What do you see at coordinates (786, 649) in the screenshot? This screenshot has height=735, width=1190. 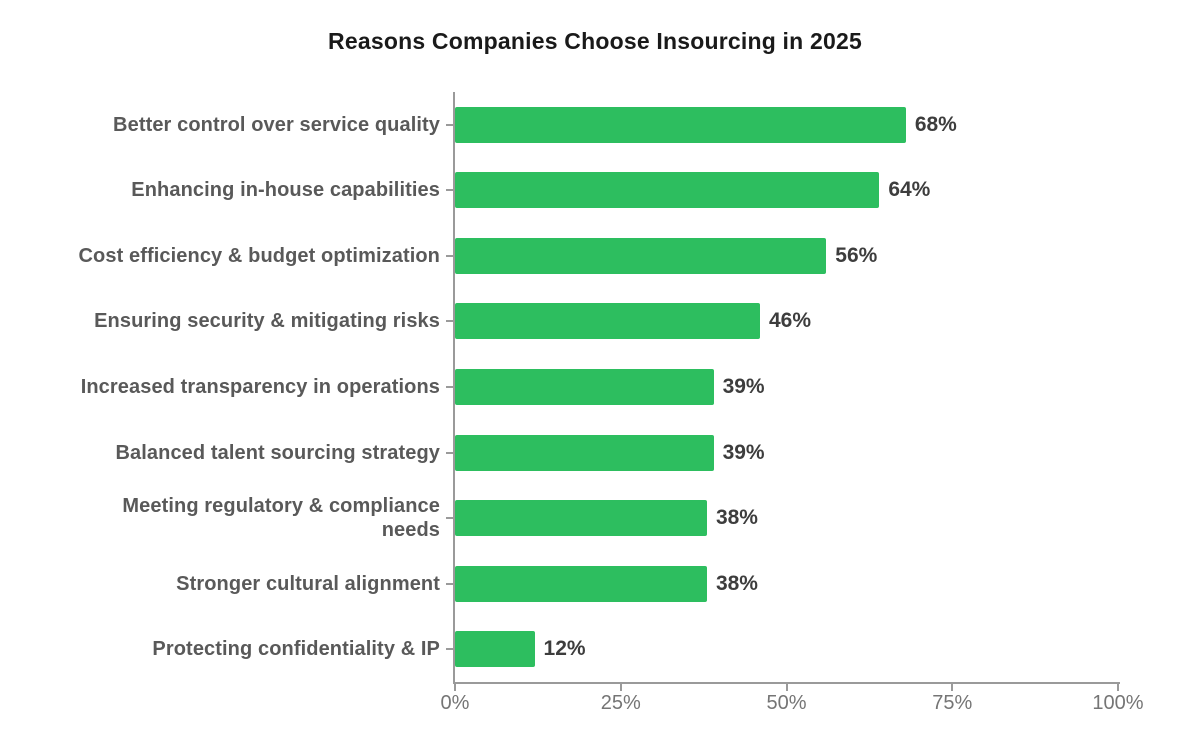 I see `bar-track: 12%` at bounding box center [786, 649].